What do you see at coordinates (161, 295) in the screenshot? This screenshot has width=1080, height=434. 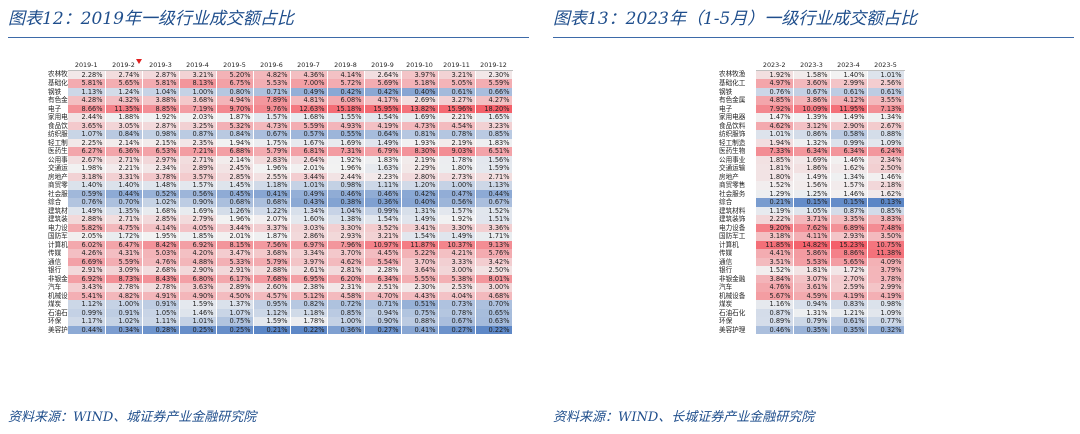 I see `left-value-cell: 4.91%` at bounding box center [161, 295].